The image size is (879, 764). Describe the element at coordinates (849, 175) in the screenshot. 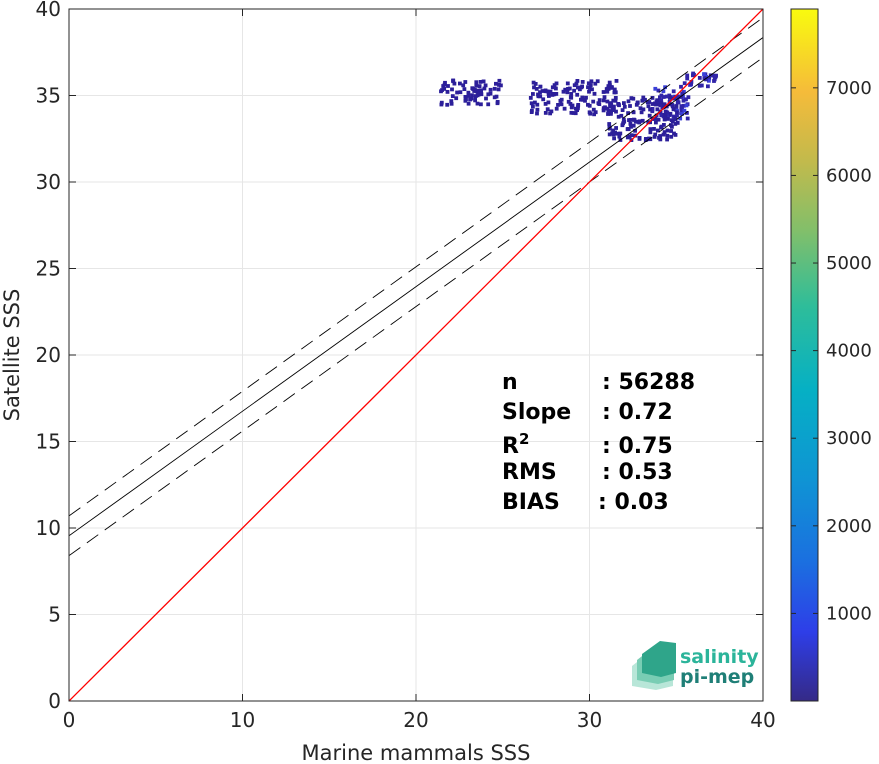

I see `colorbar-tick-label: 6000` at that location.